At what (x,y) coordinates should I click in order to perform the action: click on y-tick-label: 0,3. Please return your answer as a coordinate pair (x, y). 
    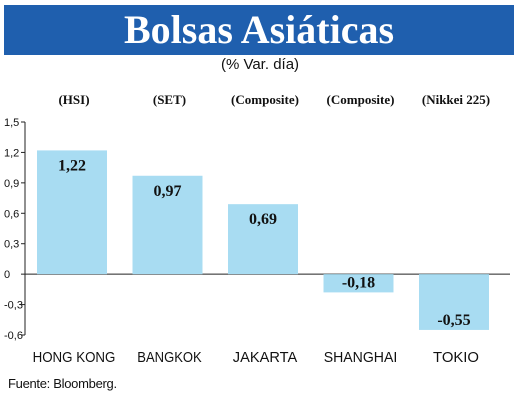
    Looking at the image, I should click on (11, 245).